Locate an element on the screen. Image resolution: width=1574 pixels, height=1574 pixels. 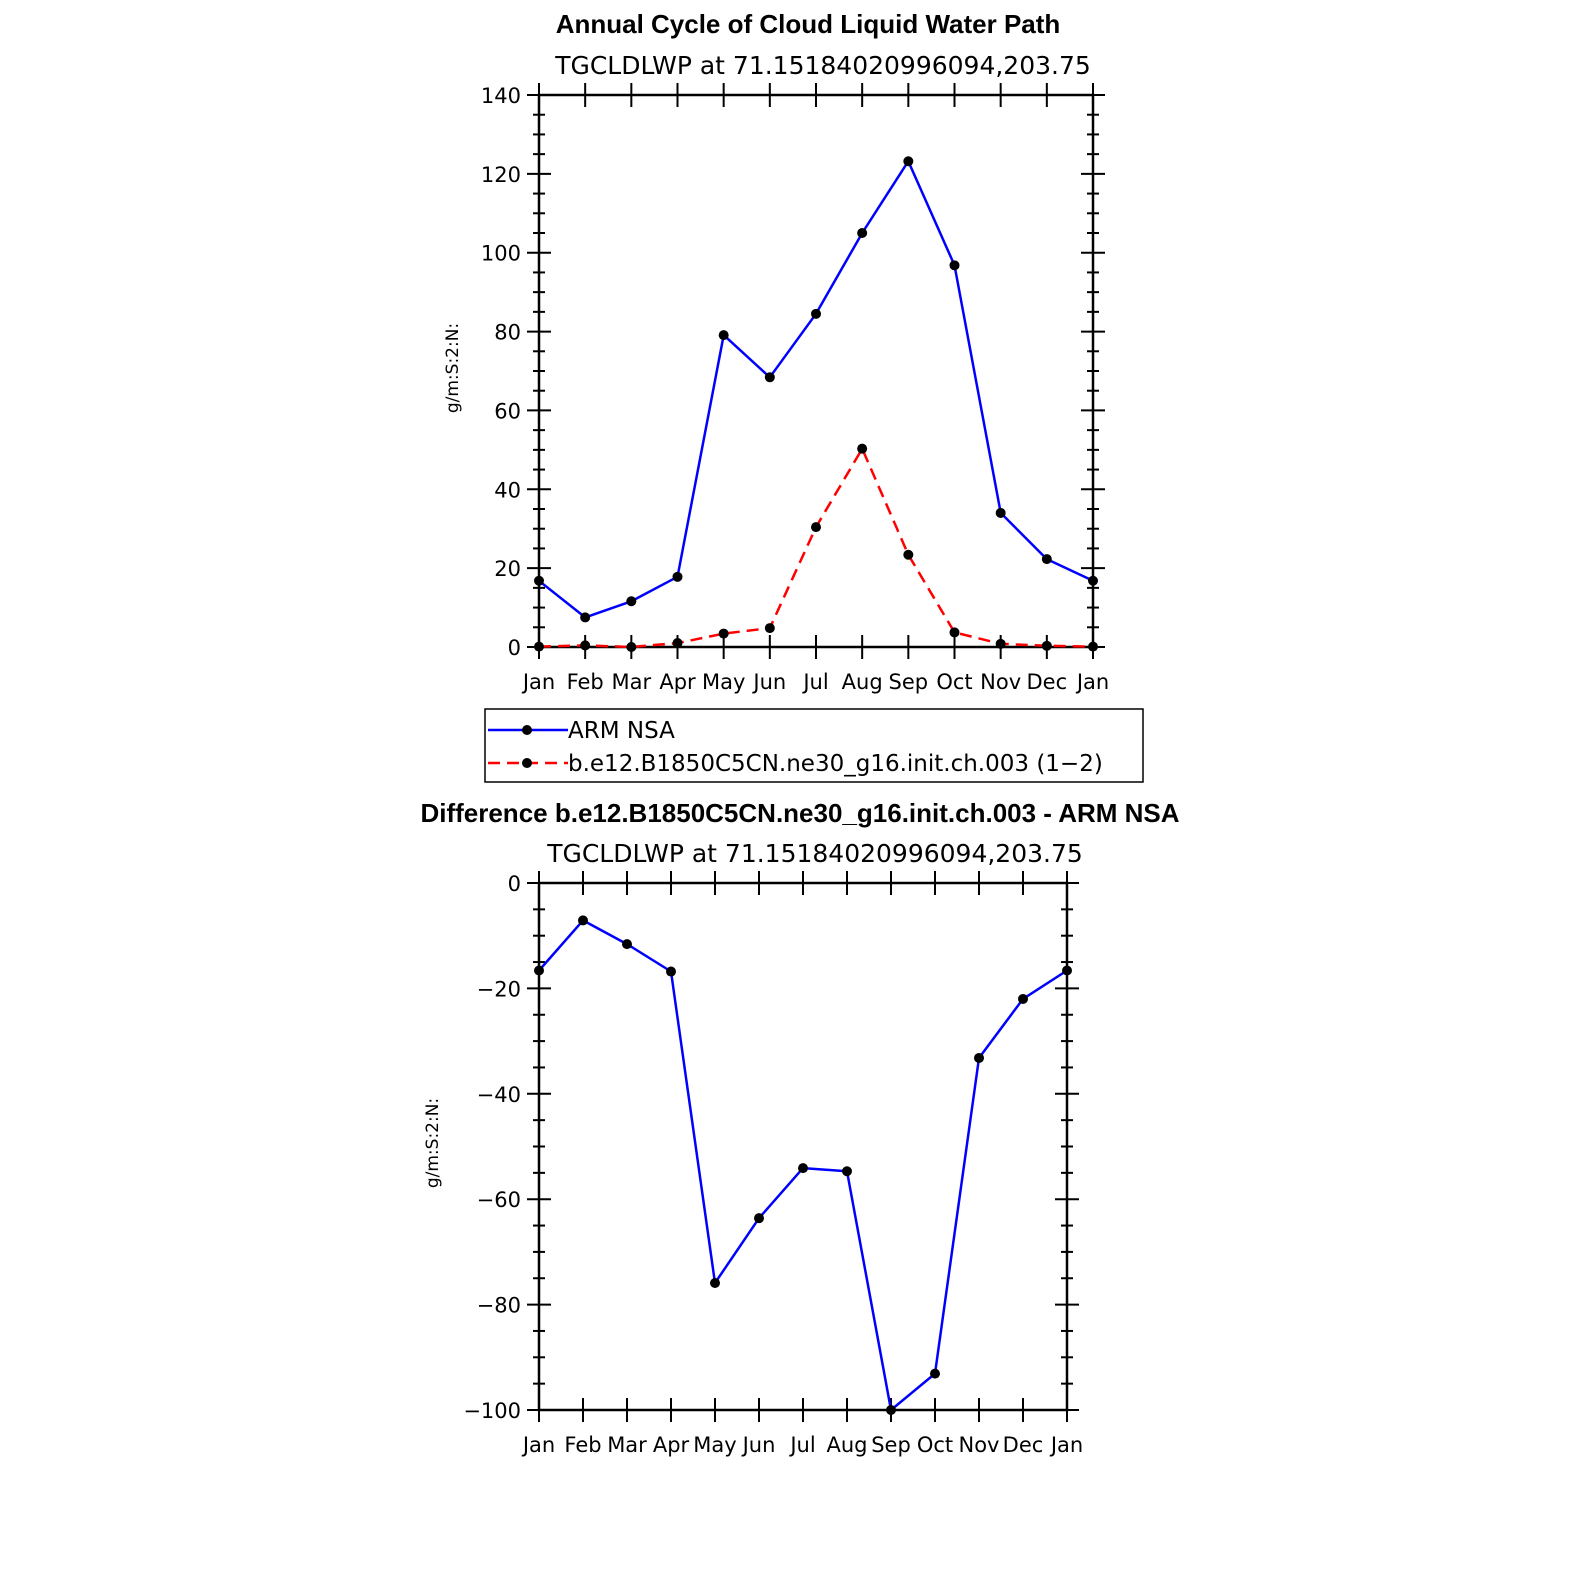
y-tick-label: 140 is located at coordinates (501, 96).